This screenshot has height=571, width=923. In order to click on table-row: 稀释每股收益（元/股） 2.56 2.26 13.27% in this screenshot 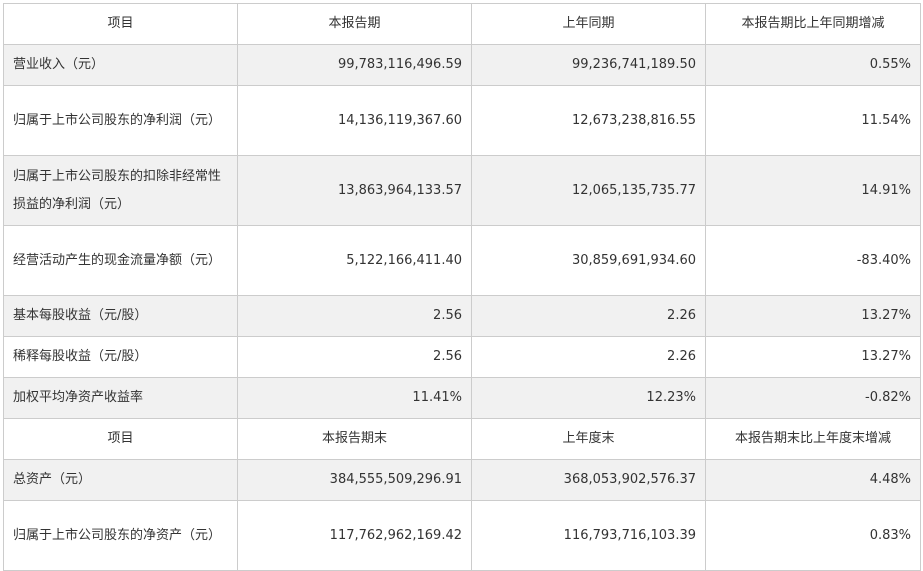, I will do `click(462, 357)`.